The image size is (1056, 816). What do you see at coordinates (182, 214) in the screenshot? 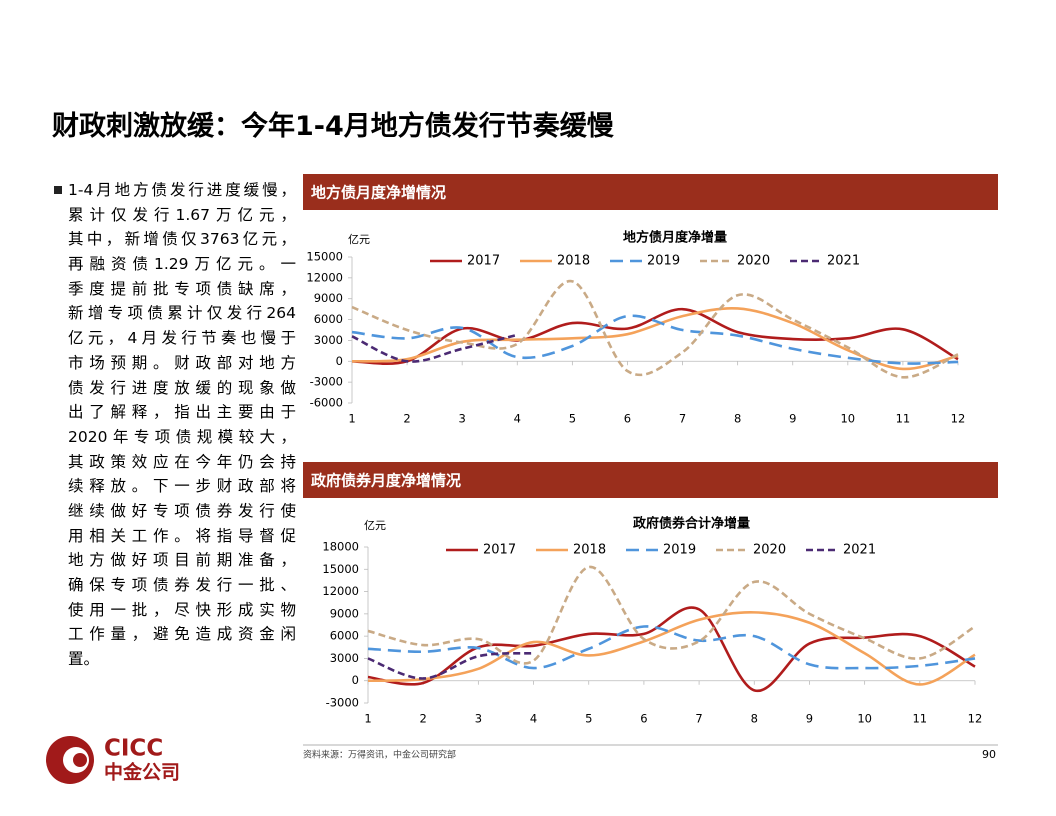
I see `bullet-line: 累计仅发行1.67万亿元，` at bounding box center [182, 214].